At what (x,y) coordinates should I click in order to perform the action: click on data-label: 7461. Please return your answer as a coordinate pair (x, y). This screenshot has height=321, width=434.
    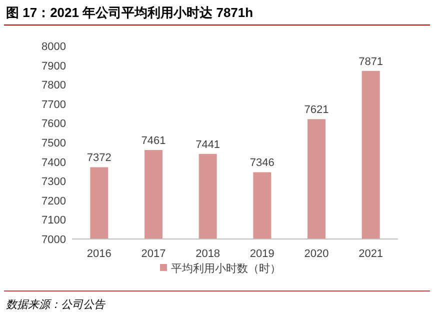
    Looking at the image, I should click on (153, 141).